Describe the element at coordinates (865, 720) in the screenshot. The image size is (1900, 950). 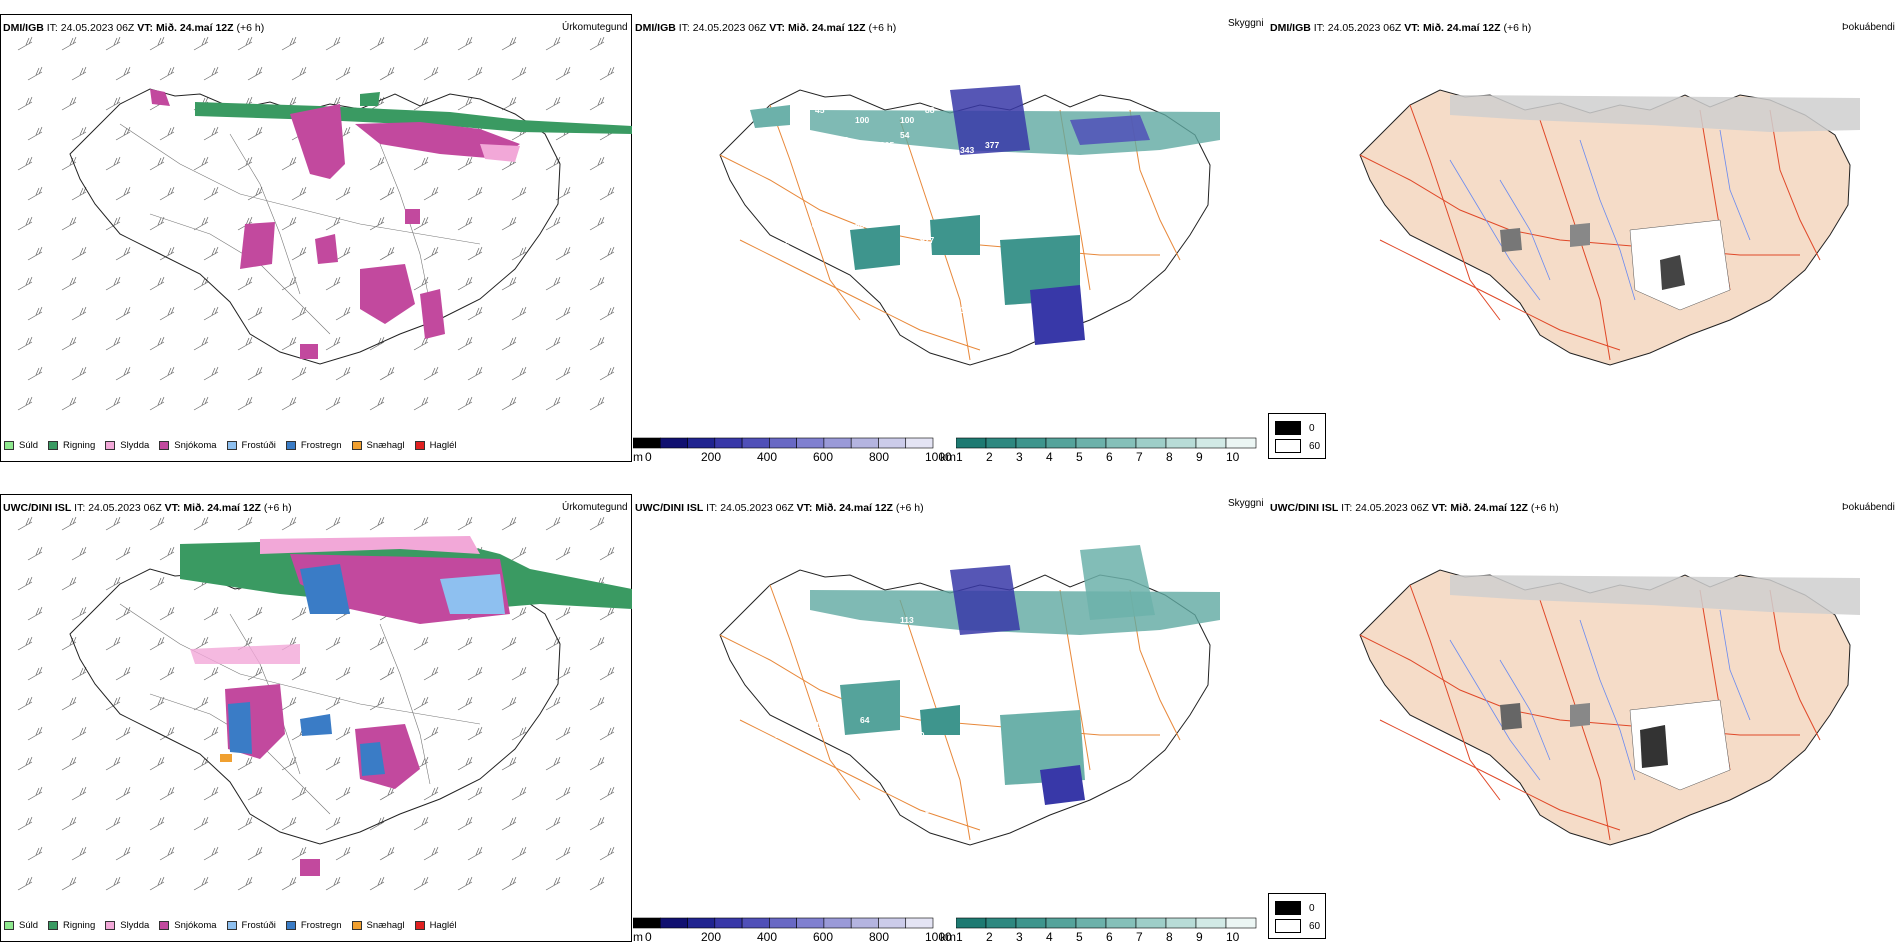
I see `cloud-base-value: 64` at that location.